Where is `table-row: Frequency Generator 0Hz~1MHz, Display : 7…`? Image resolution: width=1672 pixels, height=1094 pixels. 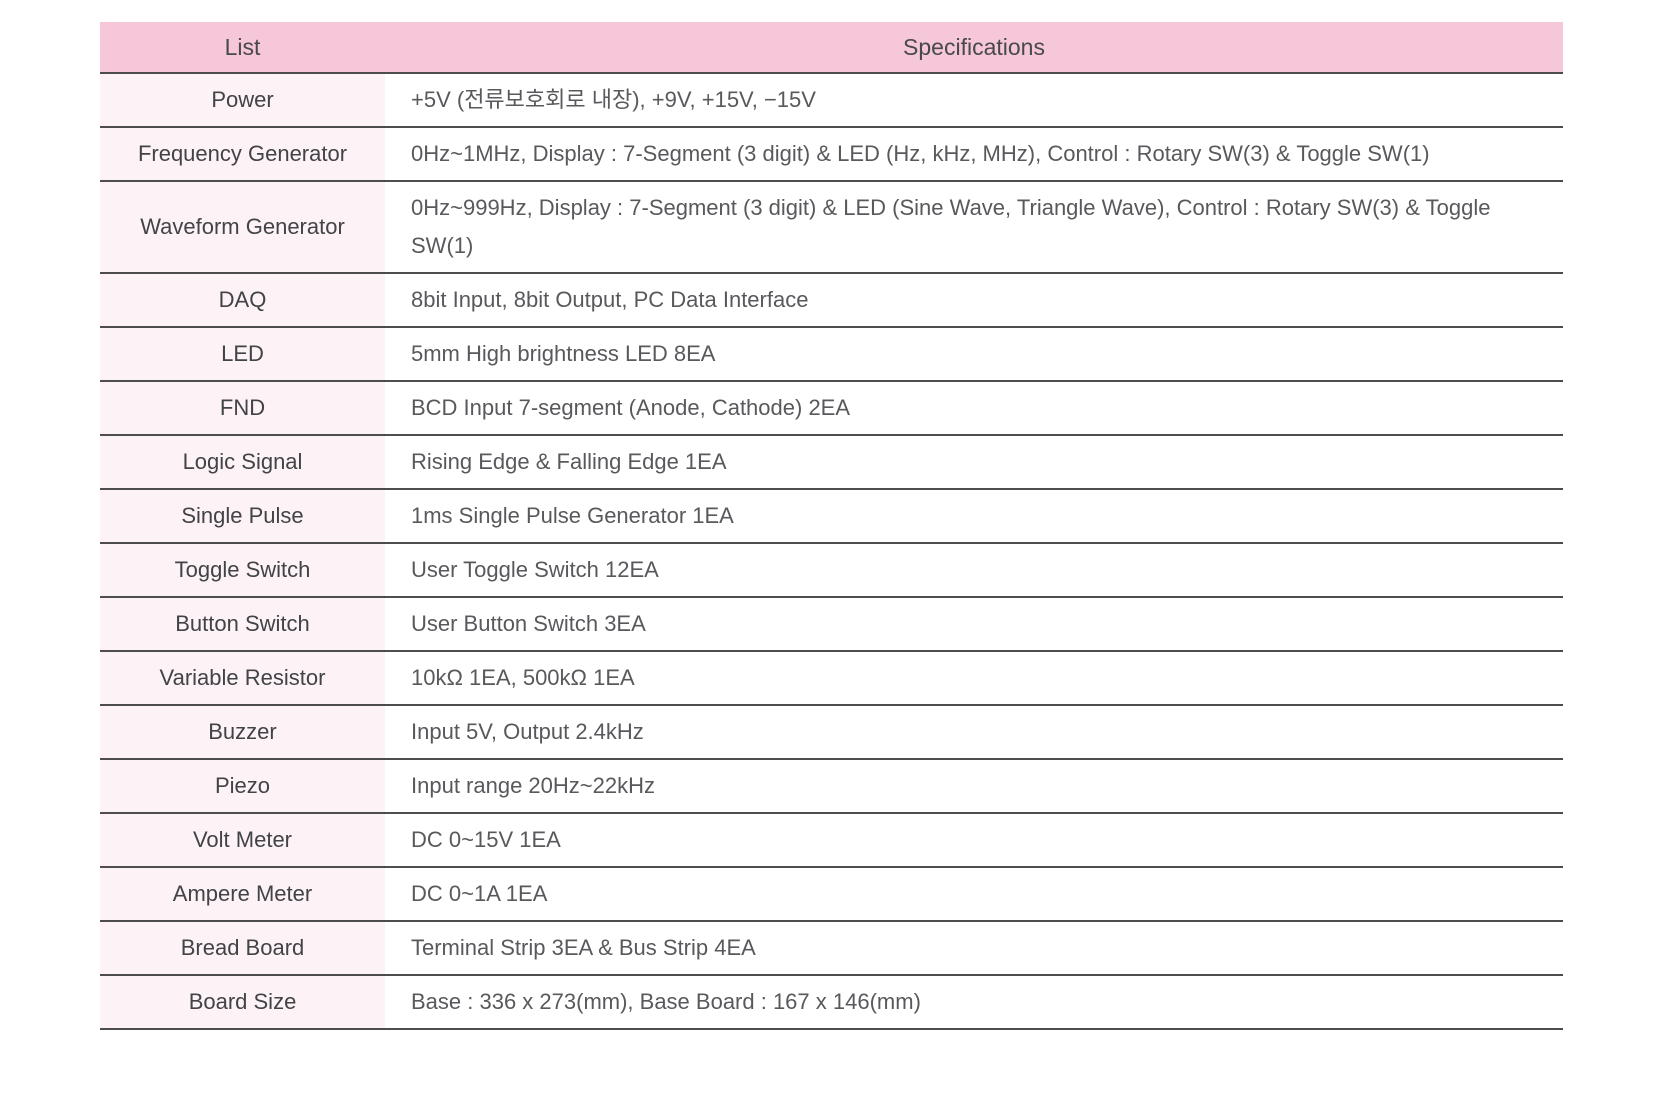
table-row: Frequency Generator 0Hz~1MHz, Display : 7… is located at coordinates (831, 155).